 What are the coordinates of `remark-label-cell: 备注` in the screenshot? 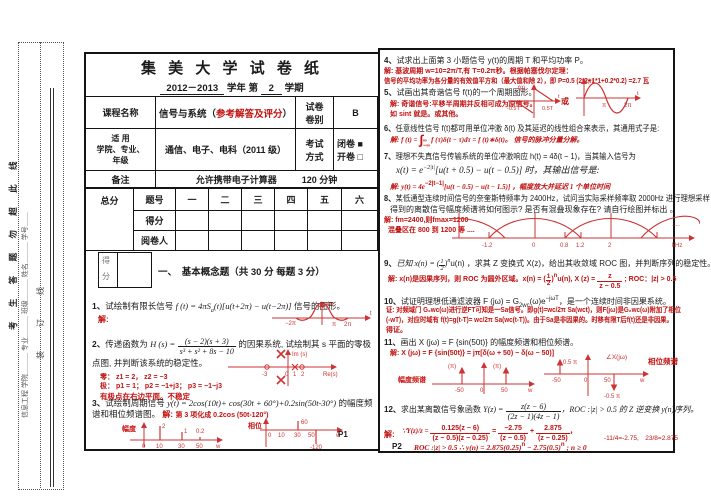 It's located at (120, 179).